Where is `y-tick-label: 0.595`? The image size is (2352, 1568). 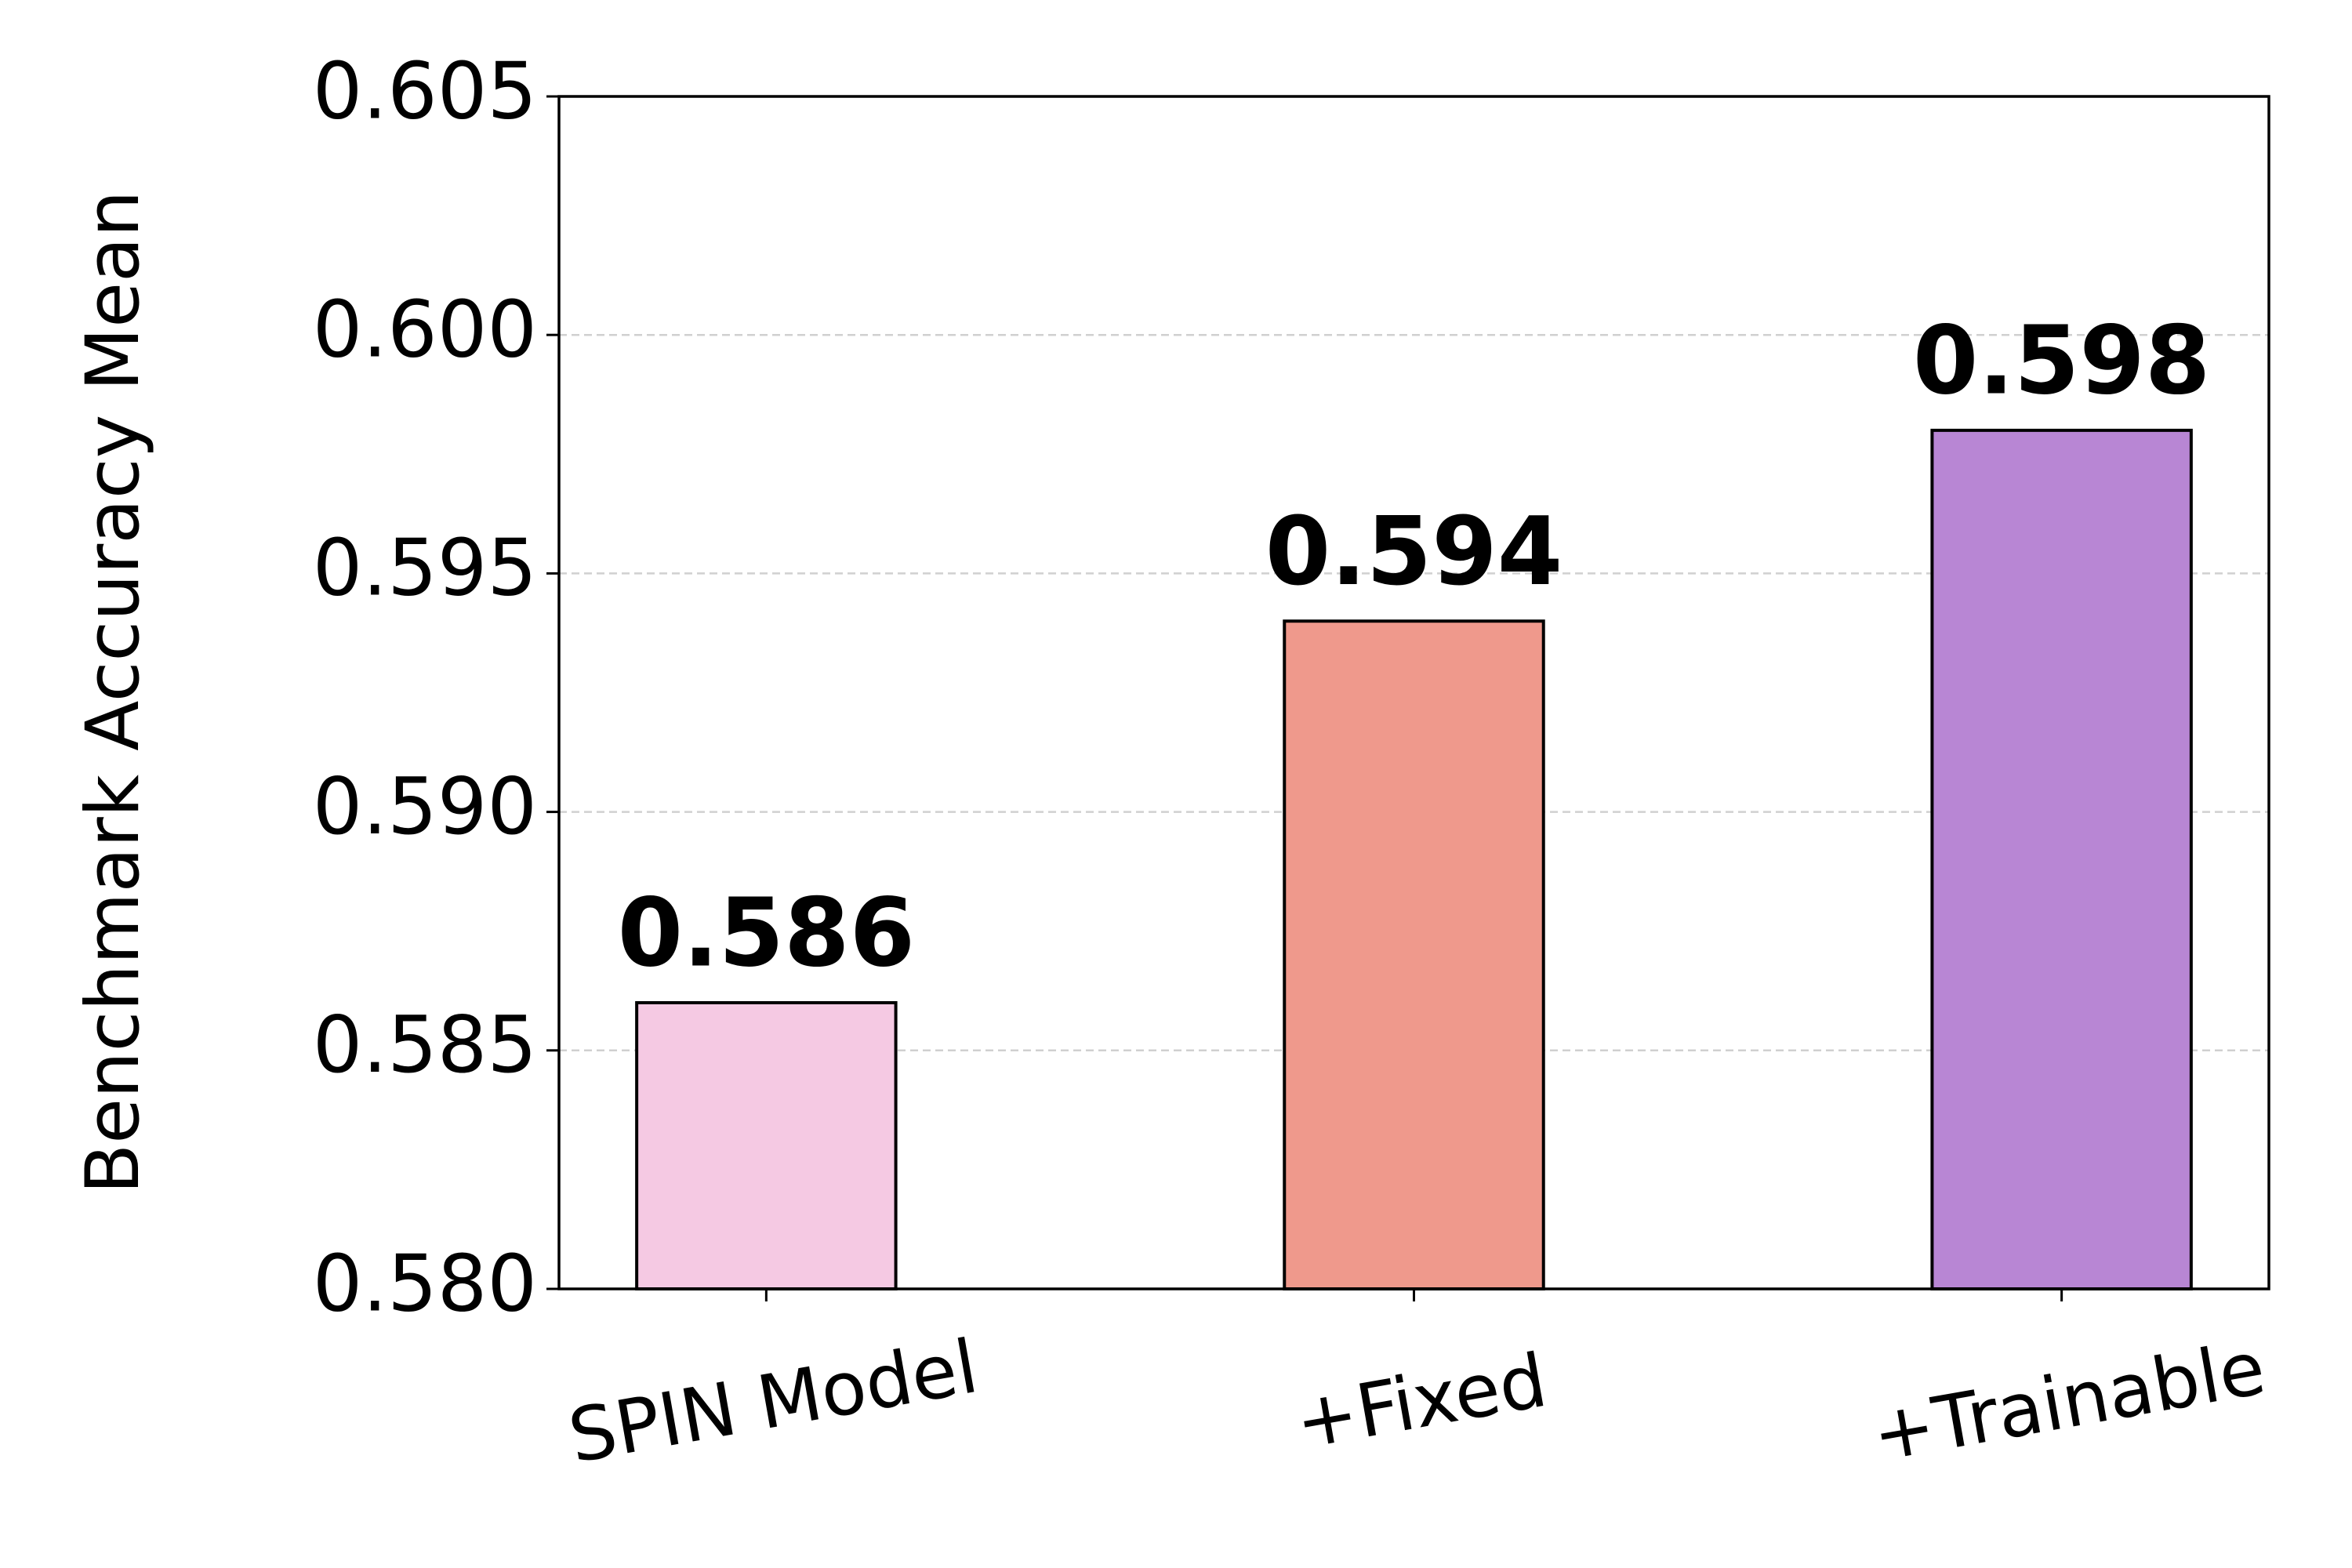
y-tick-label: 0.595 is located at coordinates (425, 568).